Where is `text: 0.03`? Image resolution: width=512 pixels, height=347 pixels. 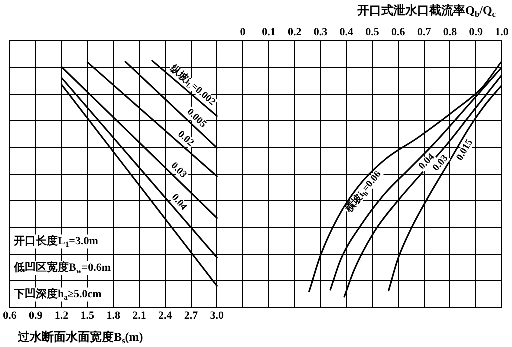 text: 0.03 is located at coordinates (178, 170).